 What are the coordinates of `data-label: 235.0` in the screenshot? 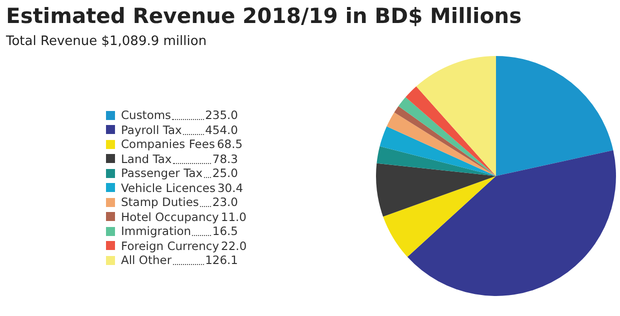 It's located at (221, 115).